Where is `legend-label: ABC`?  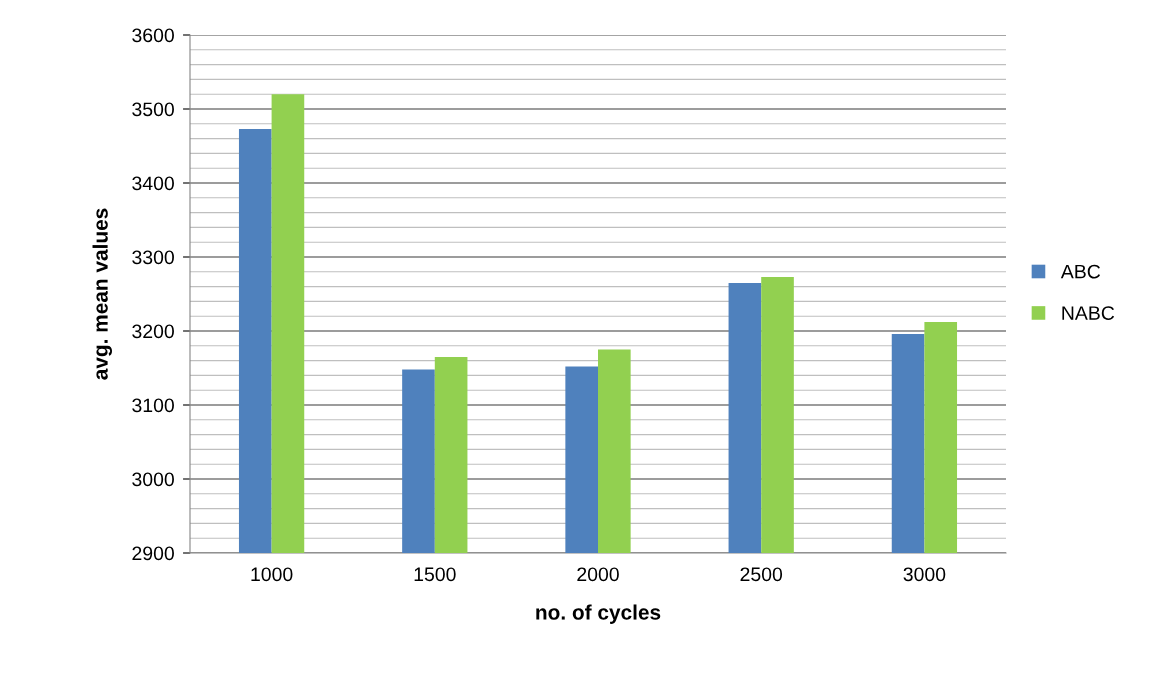
legend-label: ABC is located at coordinates (1080, 271).